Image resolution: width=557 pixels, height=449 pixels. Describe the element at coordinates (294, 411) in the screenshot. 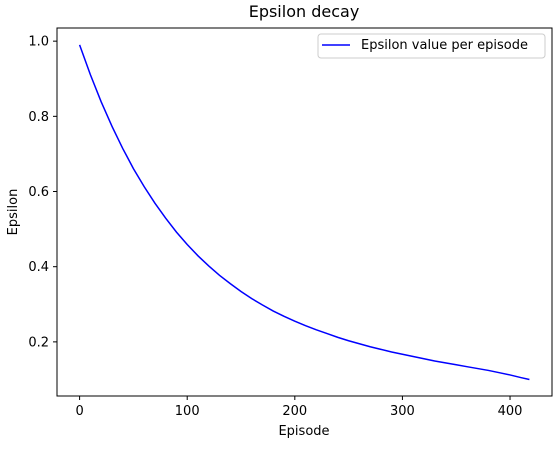

I see `x-tick-label: 200` at that location.